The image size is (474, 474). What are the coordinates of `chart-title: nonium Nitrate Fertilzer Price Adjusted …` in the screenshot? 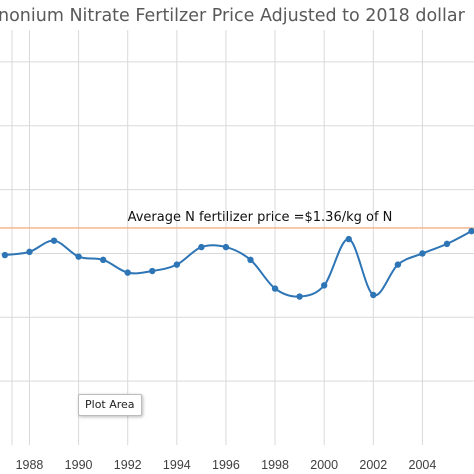 It's located at (233, 16).